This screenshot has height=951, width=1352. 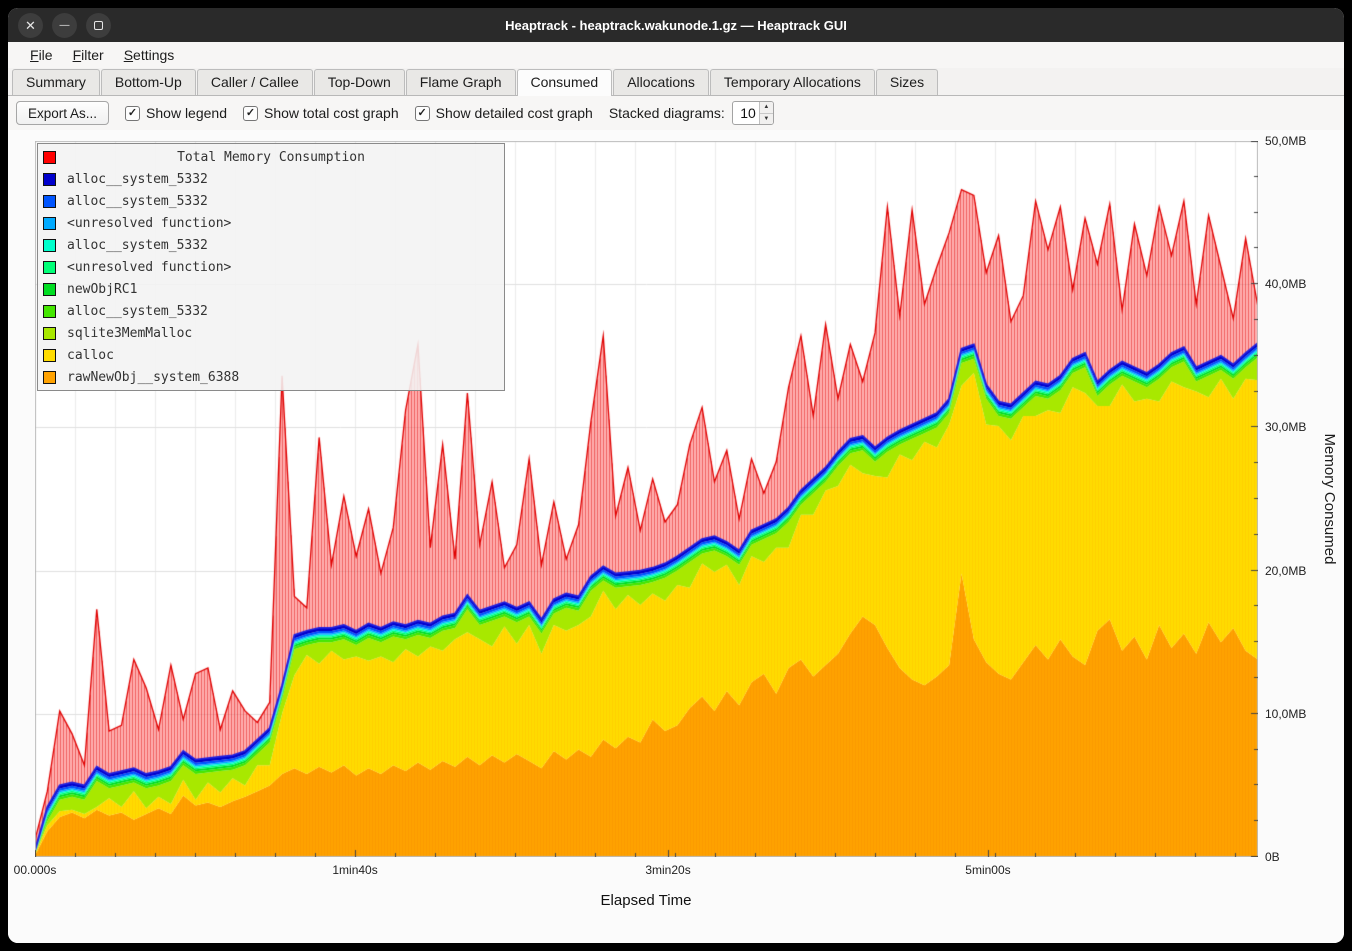 What do you see at coordinates (564, 82) in the screenshot?
I see `tab-consumed: Consumed` at bounding box center [564, 82].